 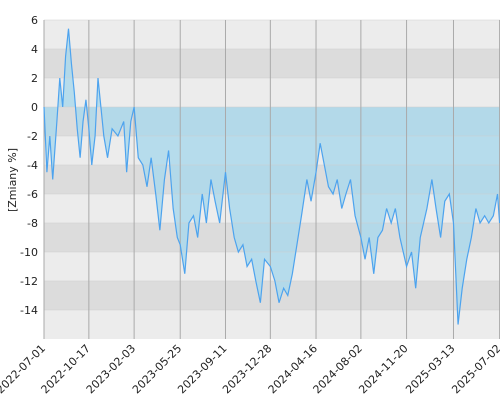 What do you see at coordinates (34, 107) in the screenshot?
I see `y-tick-label: 0` at bounding box center [34, 107].